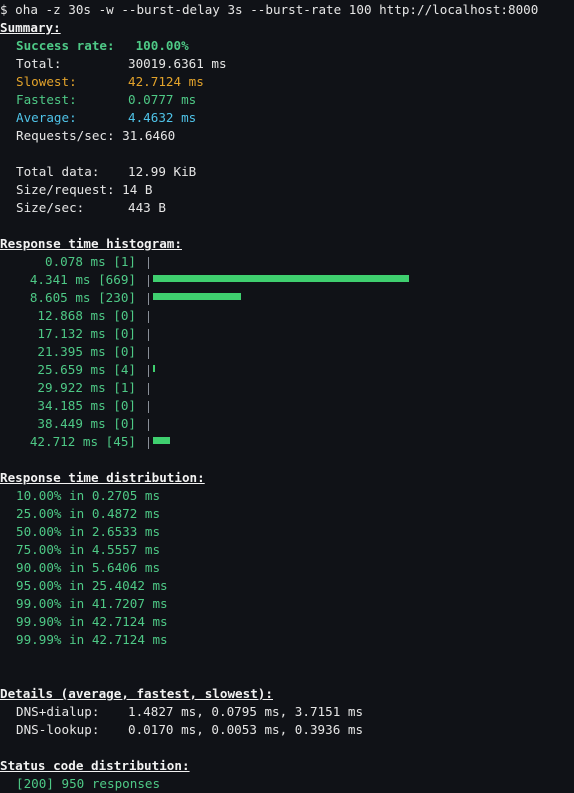  Describe the element at coordinates (86, 423) in the screenshot. I see `histogram-label: 38.449 ms [0]` at that location.